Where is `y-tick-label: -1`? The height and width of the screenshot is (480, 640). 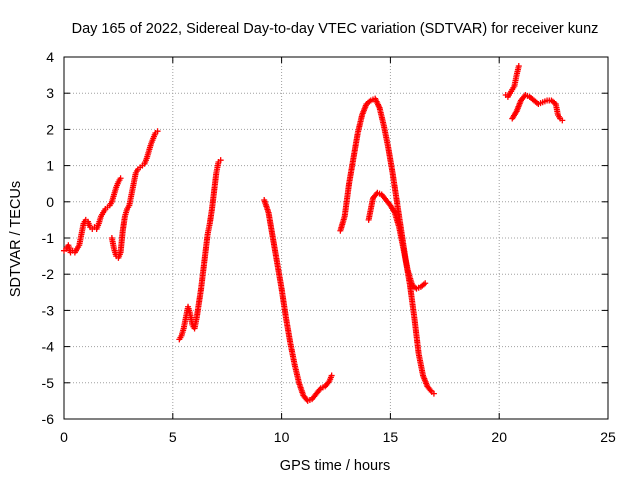
y-tick-label: -1 is located at coordinates (48, 238).